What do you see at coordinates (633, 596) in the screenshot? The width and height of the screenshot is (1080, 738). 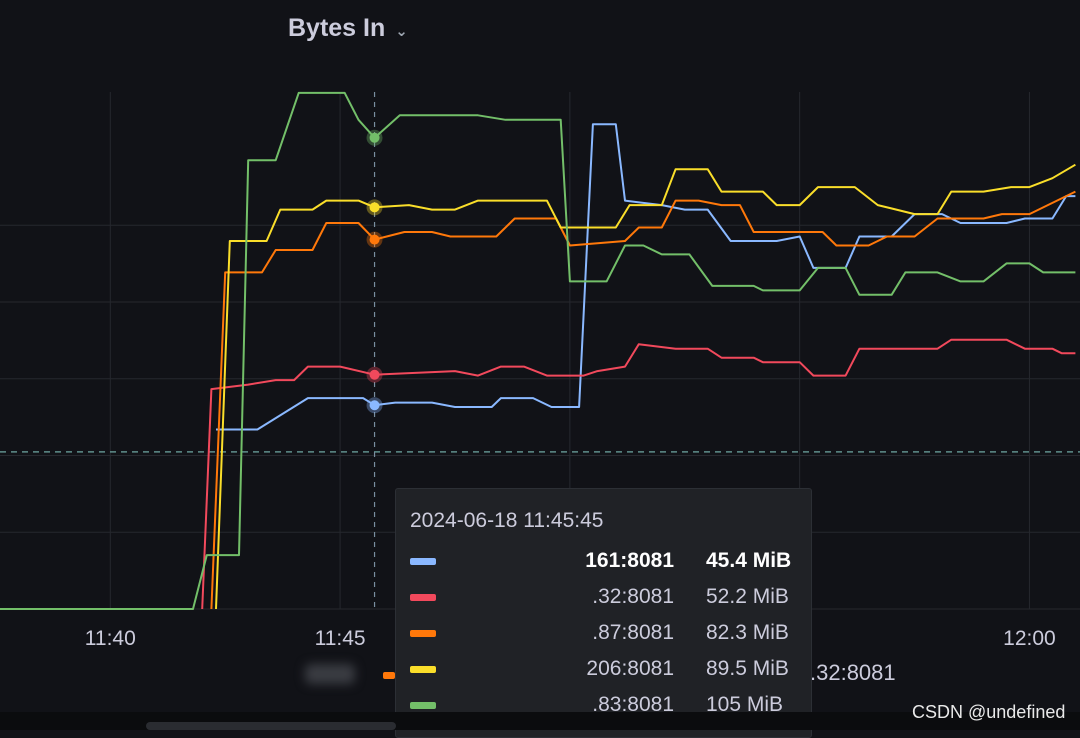 I see `tooltip-series-name: .32:8081` at bounding box center [633, 596].